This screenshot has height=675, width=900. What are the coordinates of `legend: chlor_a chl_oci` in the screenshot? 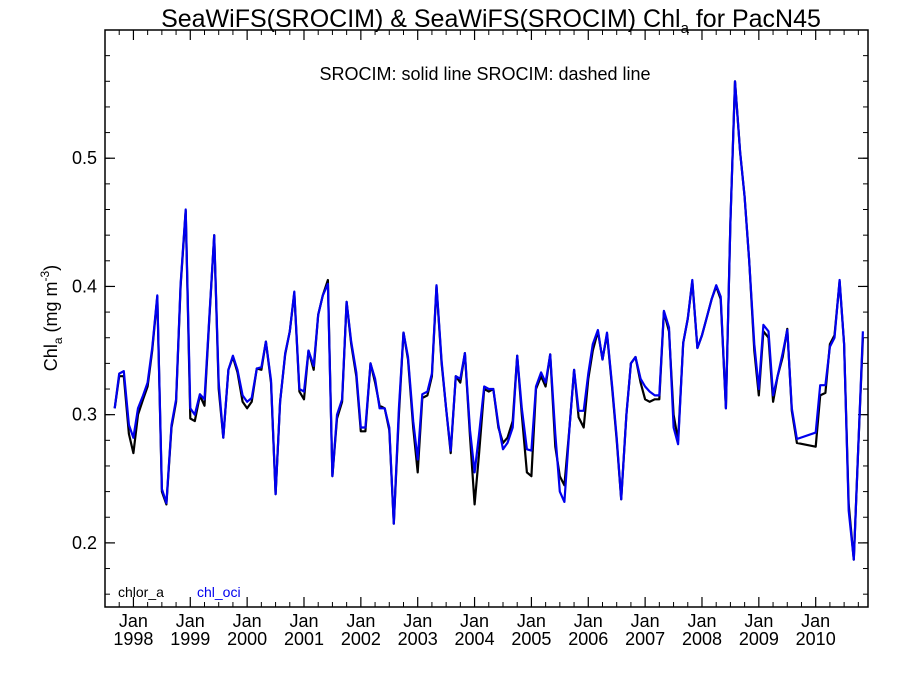 It's located at (179, 592).